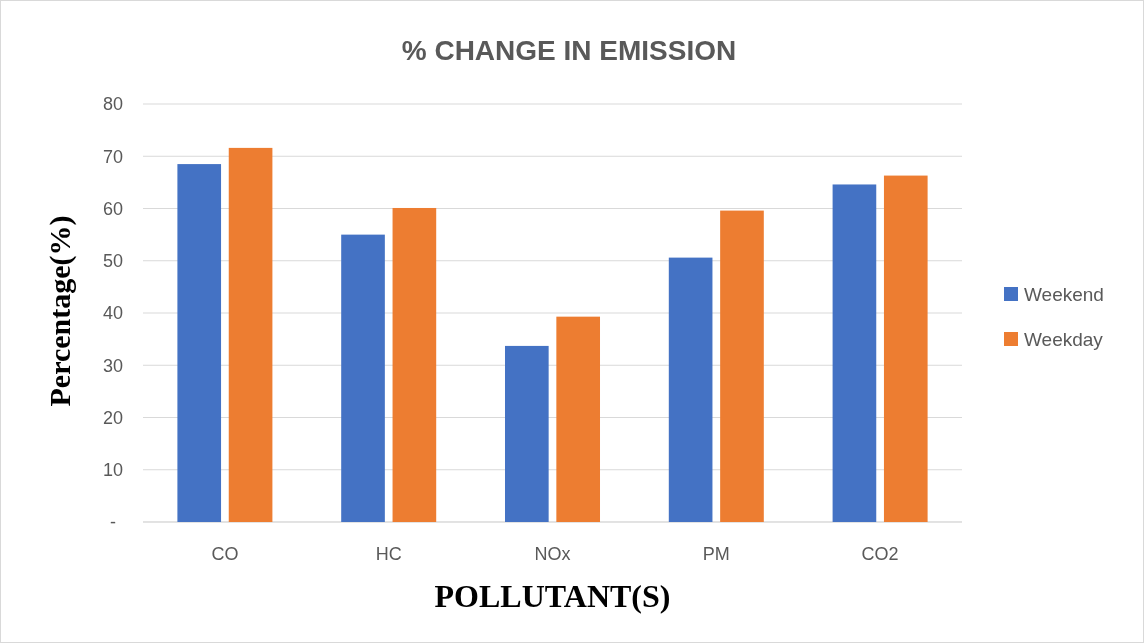  I want to click on y-axis-title: Percentage(%), so click(60, 311).